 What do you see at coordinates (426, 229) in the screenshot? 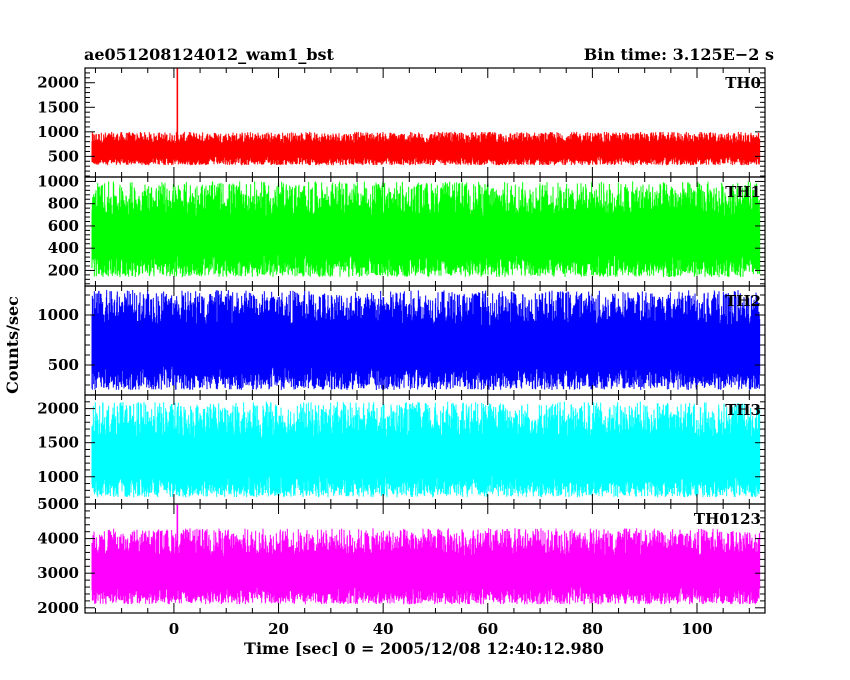
I see `series-th1` at bounding box center [426, 229].